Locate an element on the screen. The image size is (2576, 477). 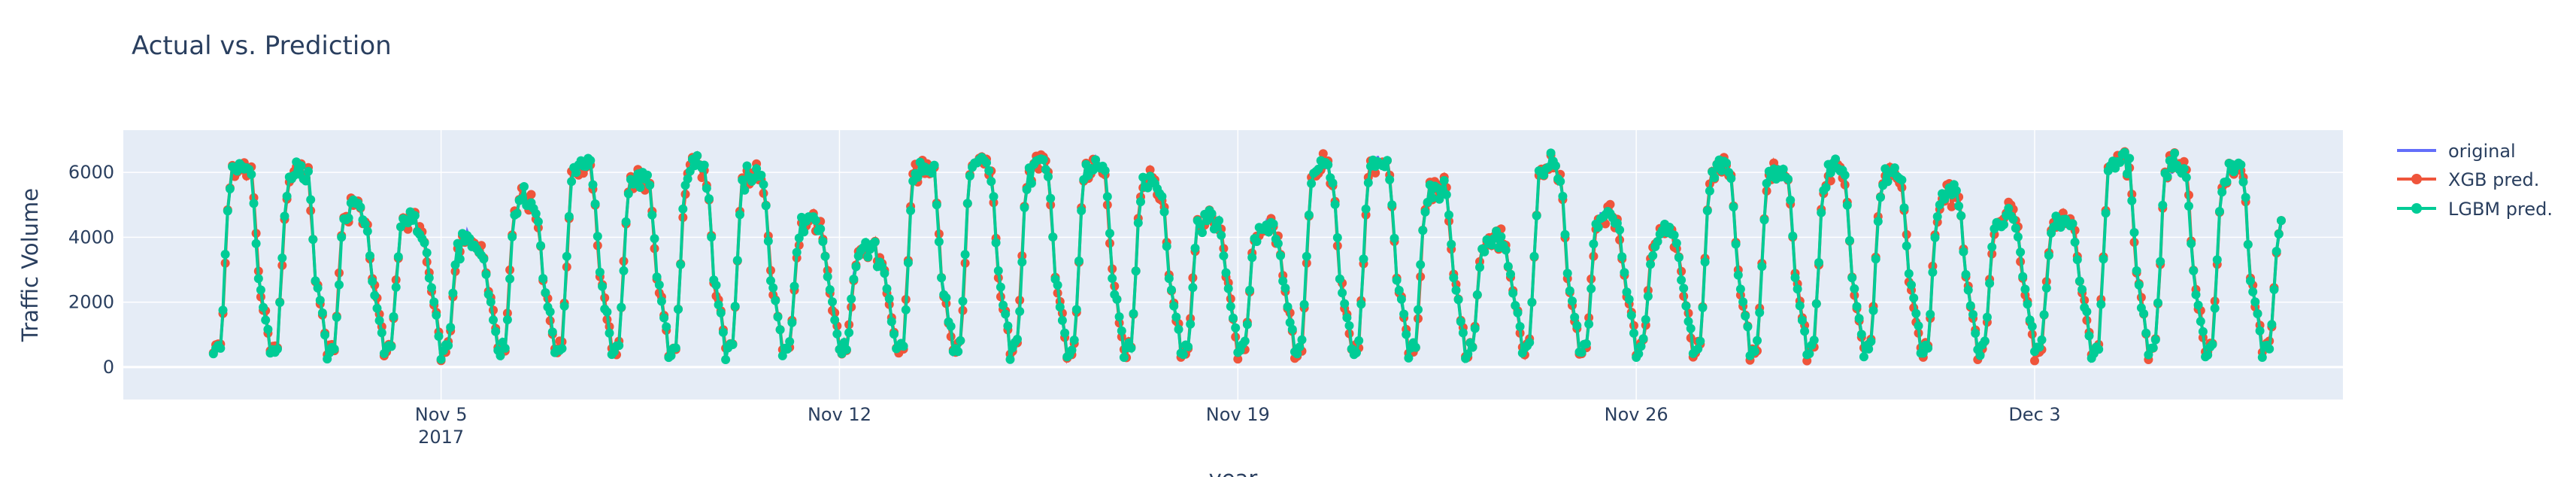
legend-label-original: original is located at coordinates (2482, 151).